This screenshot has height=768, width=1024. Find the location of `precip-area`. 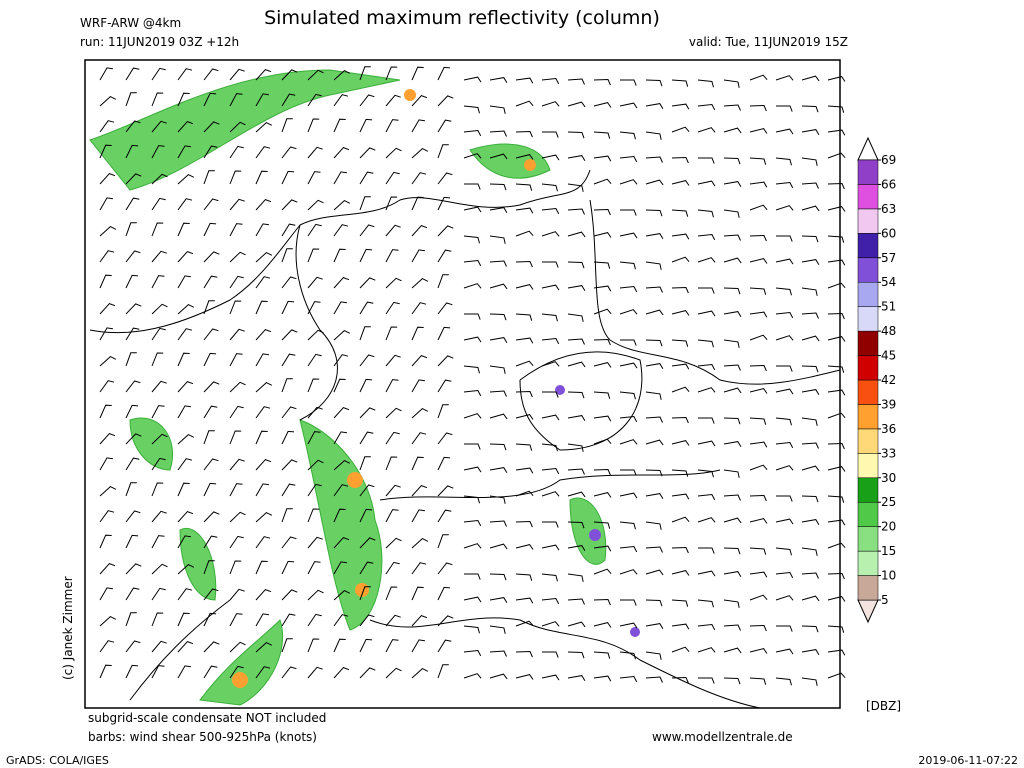

precip-area is located at coordinates (151, 444).